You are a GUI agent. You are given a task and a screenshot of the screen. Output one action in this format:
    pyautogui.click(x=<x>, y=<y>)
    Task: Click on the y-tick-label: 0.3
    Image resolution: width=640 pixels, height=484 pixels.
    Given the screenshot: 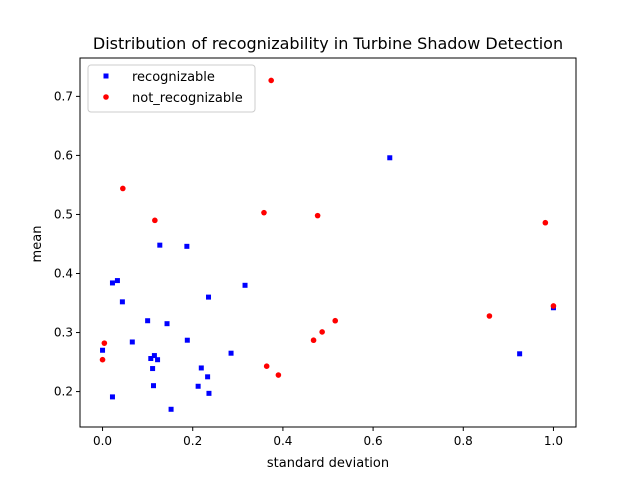 What is the action you would take?
    pyautogui.click(x=63, y=333)
    